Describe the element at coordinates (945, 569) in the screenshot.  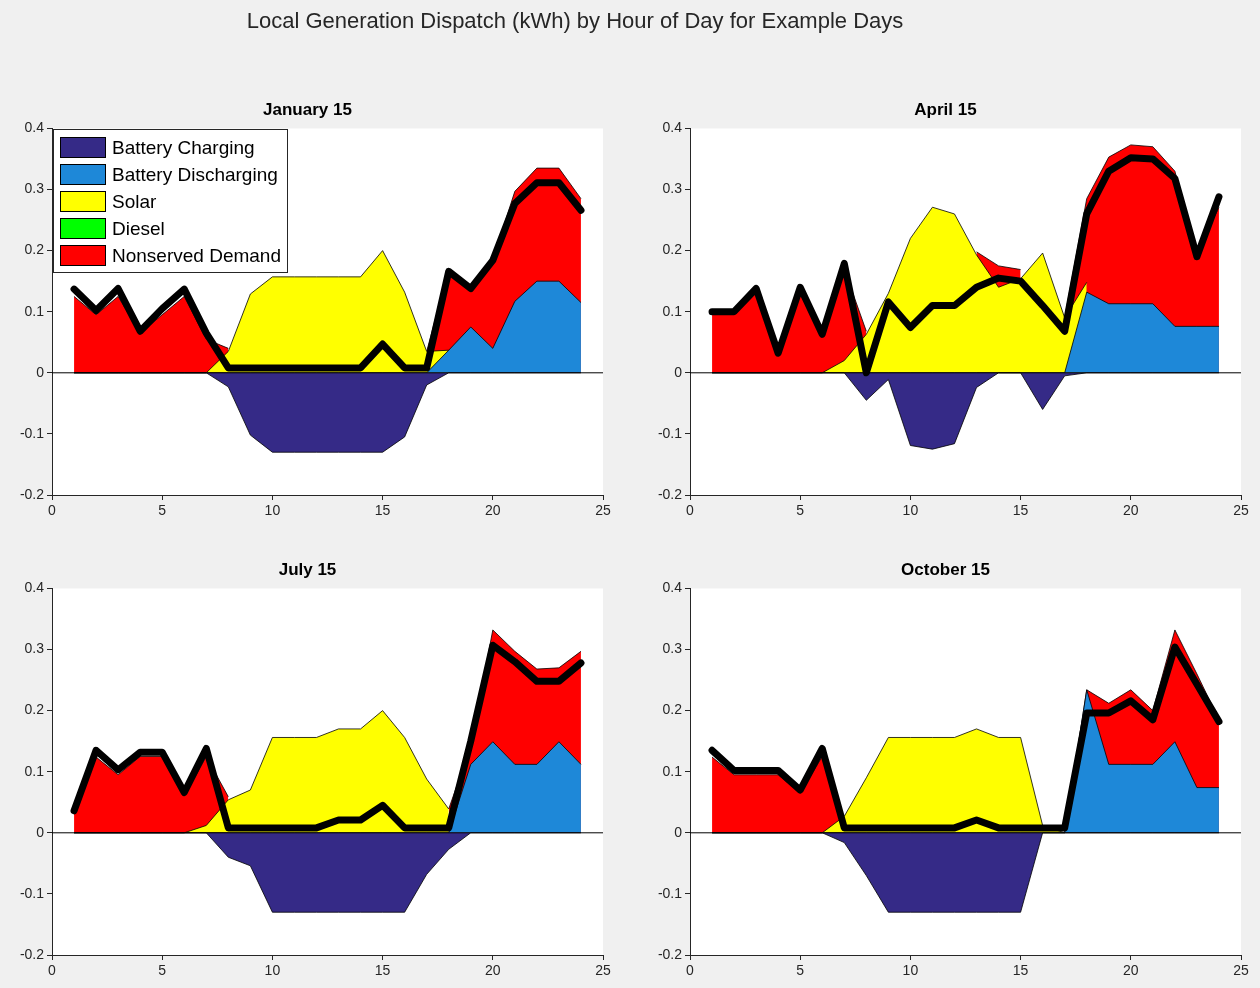
I see `chart-title: October 15` at that location.